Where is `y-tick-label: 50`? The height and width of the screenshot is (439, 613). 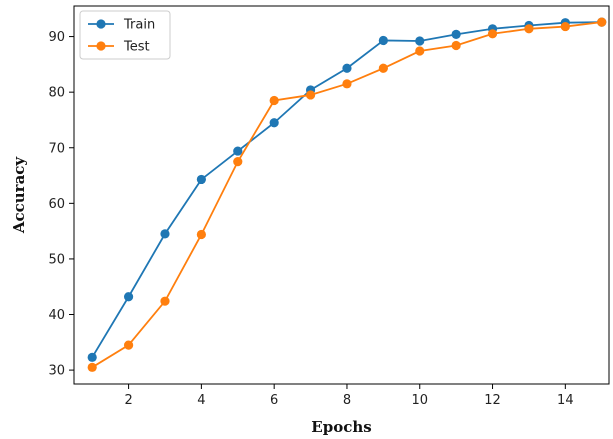 y-tick-label: 50 is located at coordinates (56, 259).